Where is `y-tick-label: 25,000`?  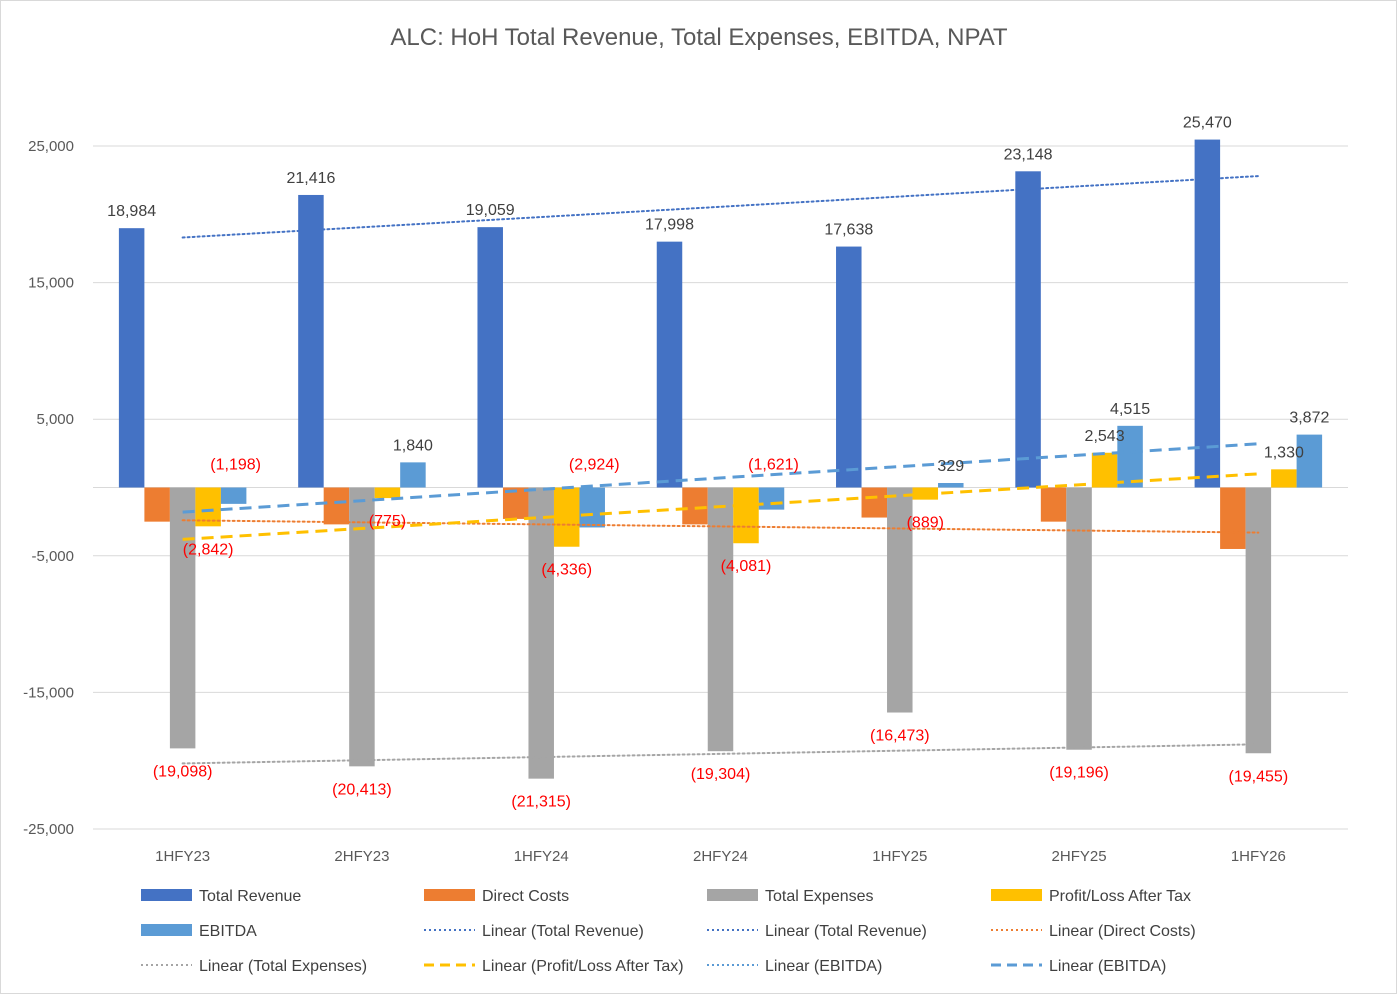 y-tick-label: 25,000 is located at coordinates (51, 146).